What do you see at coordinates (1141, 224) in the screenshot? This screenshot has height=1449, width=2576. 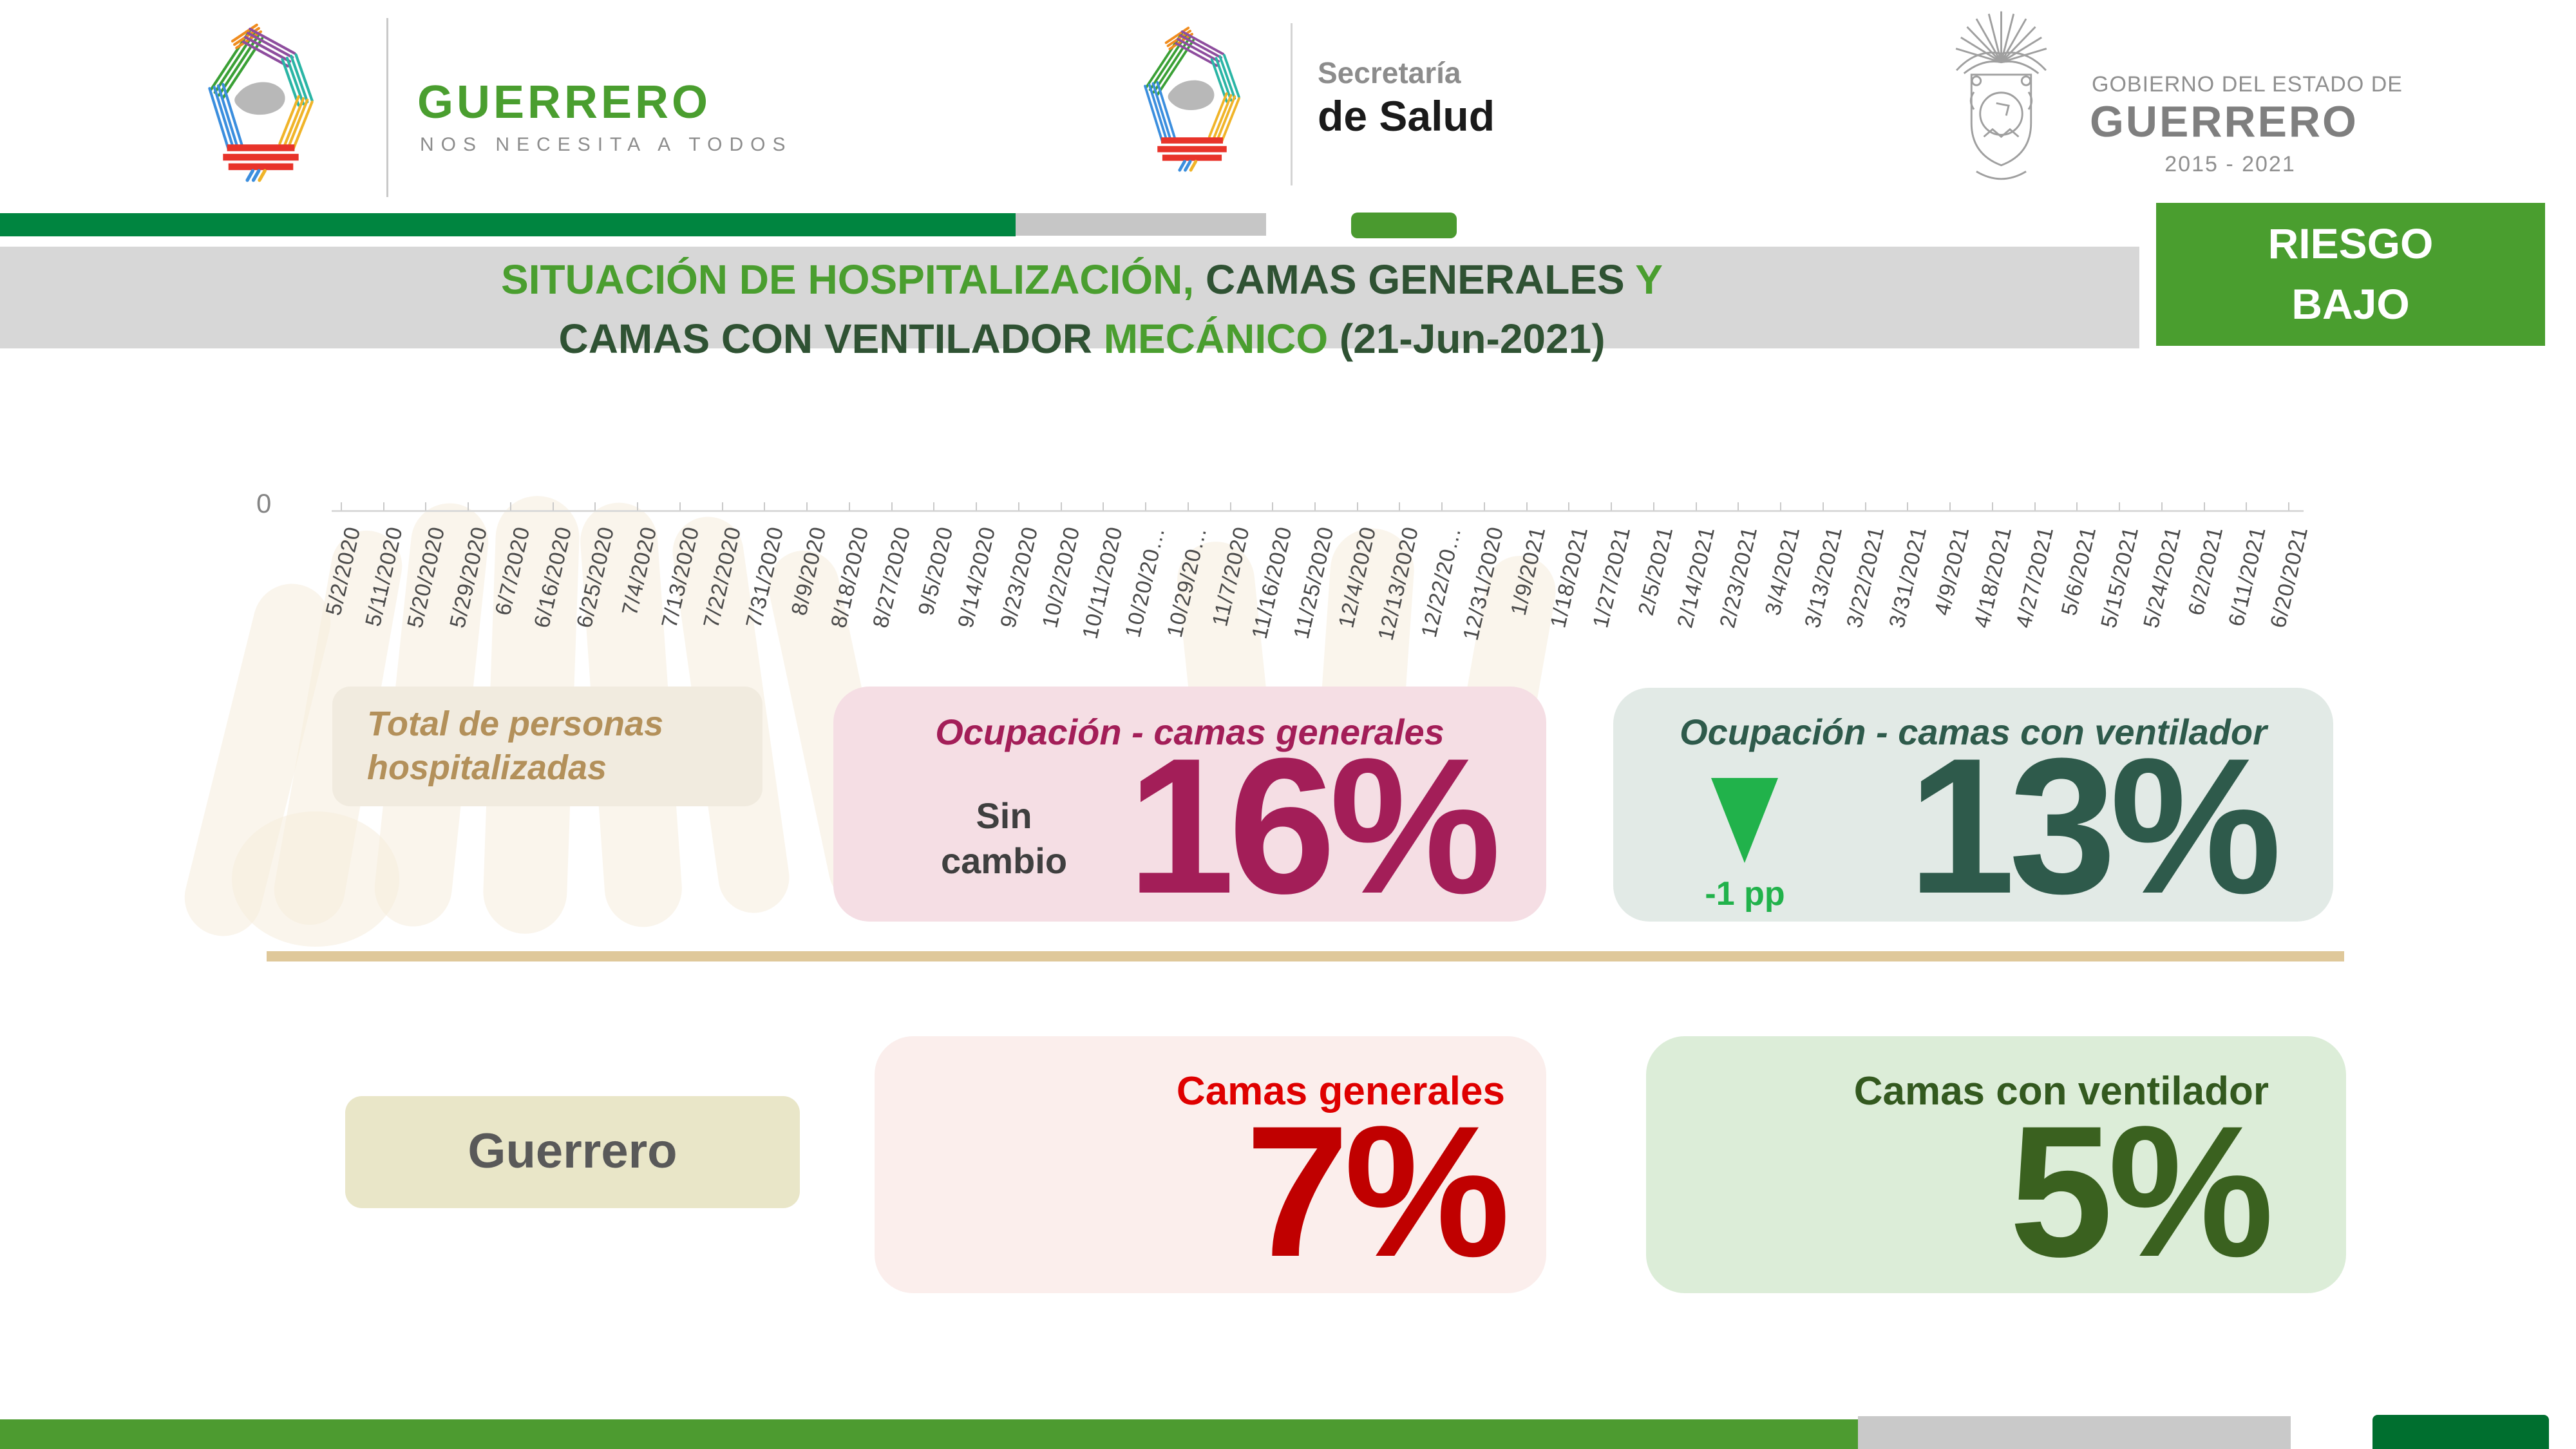 I see `top-accent-bar-gray` at bounding box center [1141, 224].